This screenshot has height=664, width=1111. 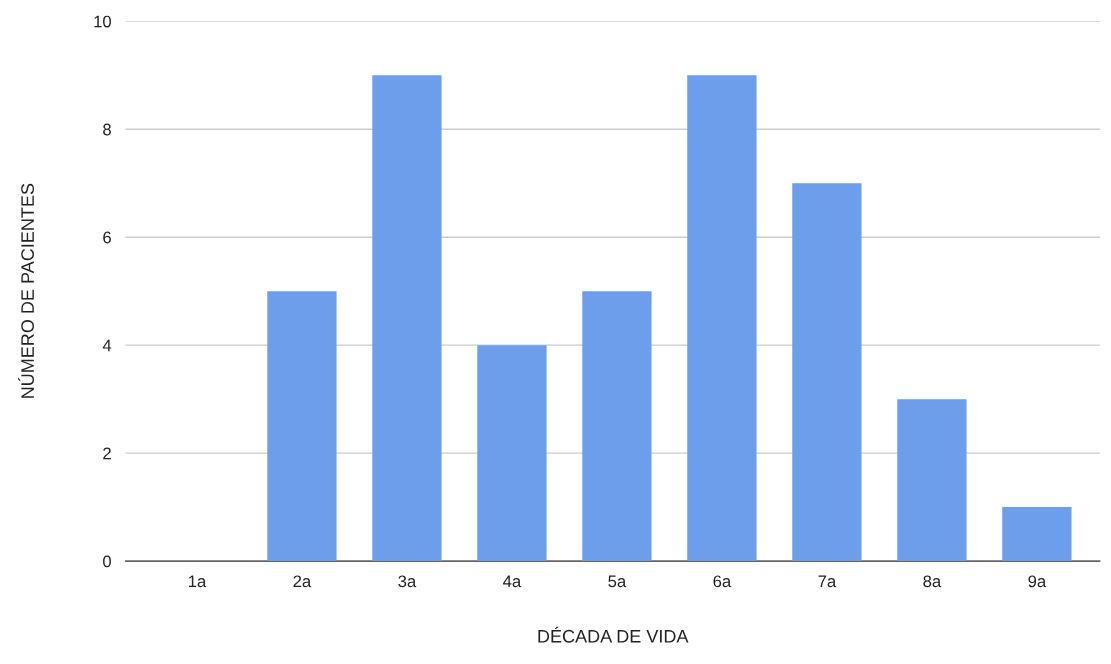 What do you see at coordinates (302, 581) in the screenshot?
I see `x-tick-label: 2a` at bounding box center [302, 581].